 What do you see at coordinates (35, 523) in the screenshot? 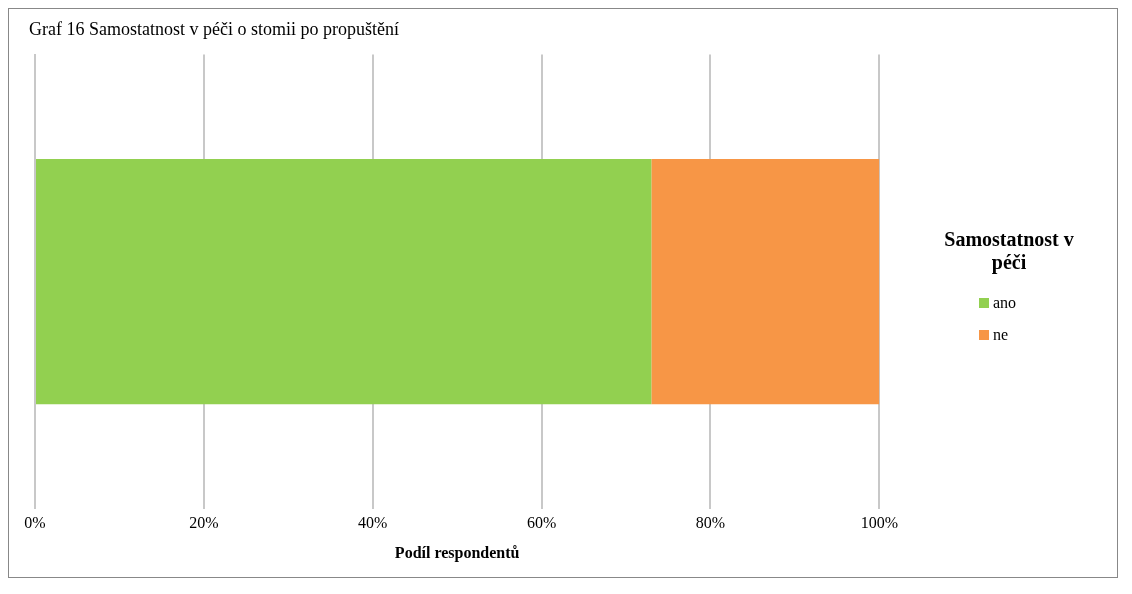
I see `x-tick-label: 0%` at bounding box center [35, 523].